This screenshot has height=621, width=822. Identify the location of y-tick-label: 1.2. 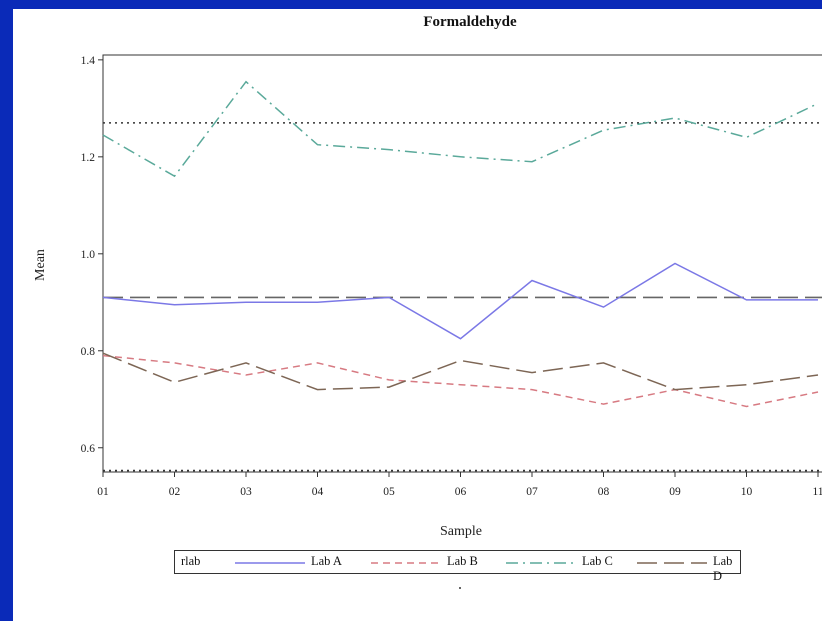
(88, 158).